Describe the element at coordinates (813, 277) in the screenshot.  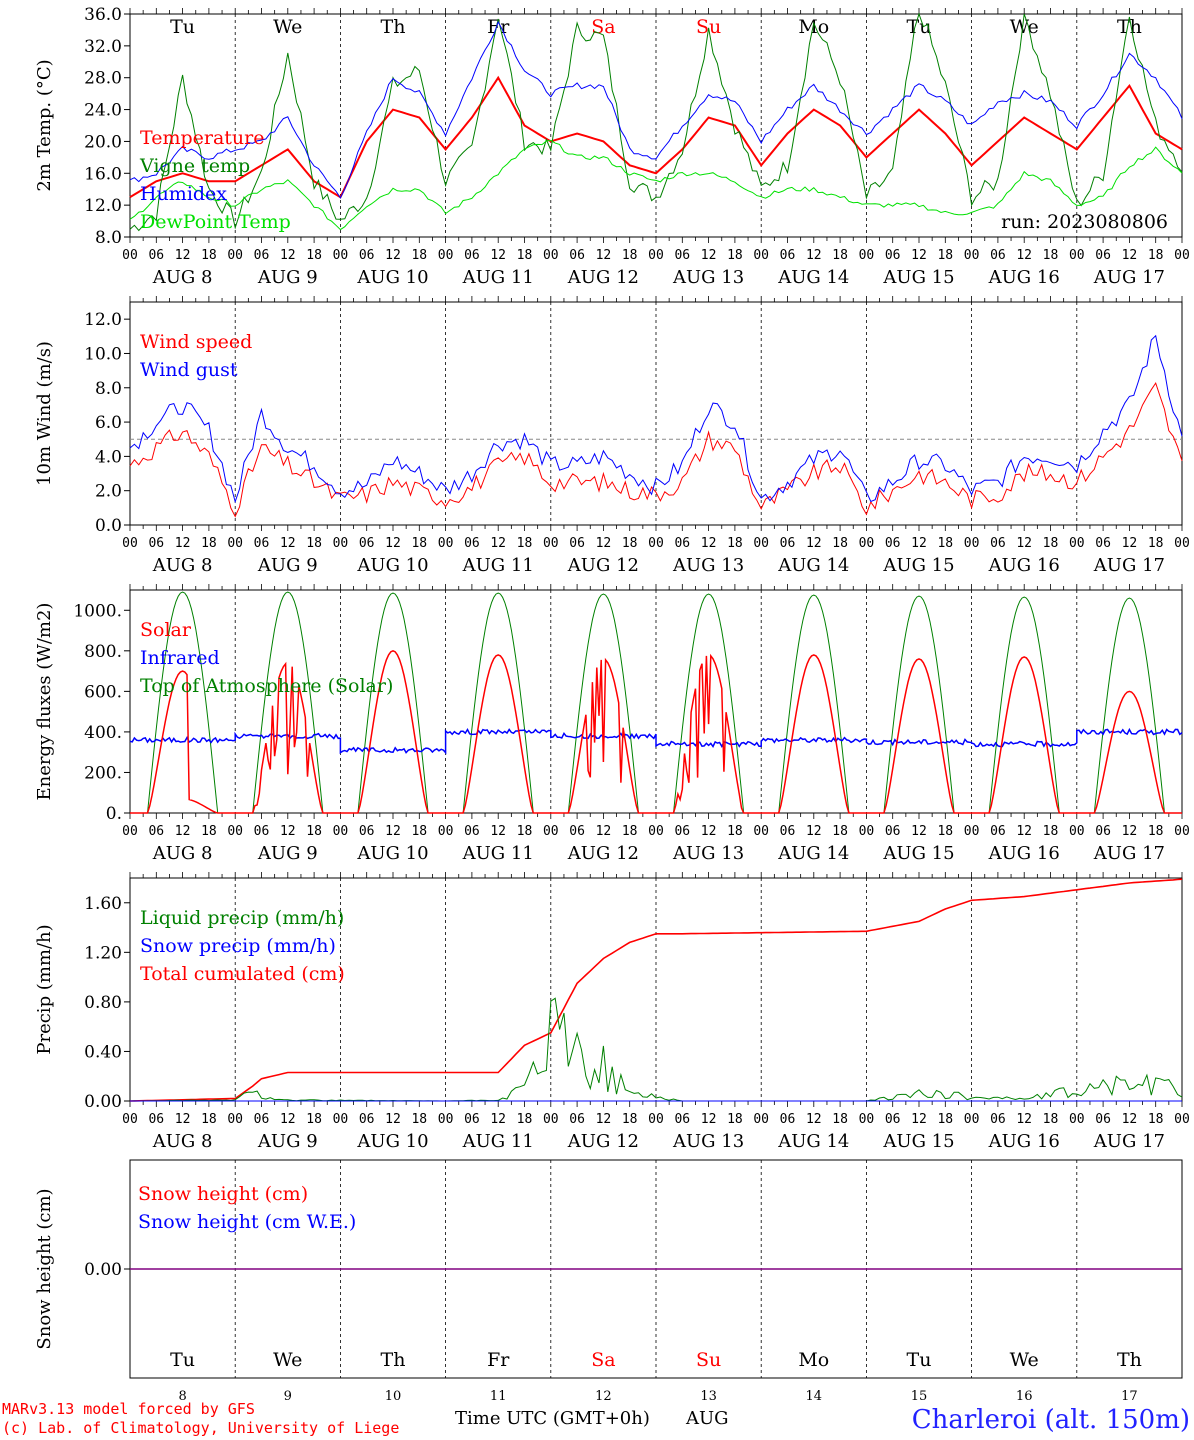
I see `date-label: AUG 14` at that location.